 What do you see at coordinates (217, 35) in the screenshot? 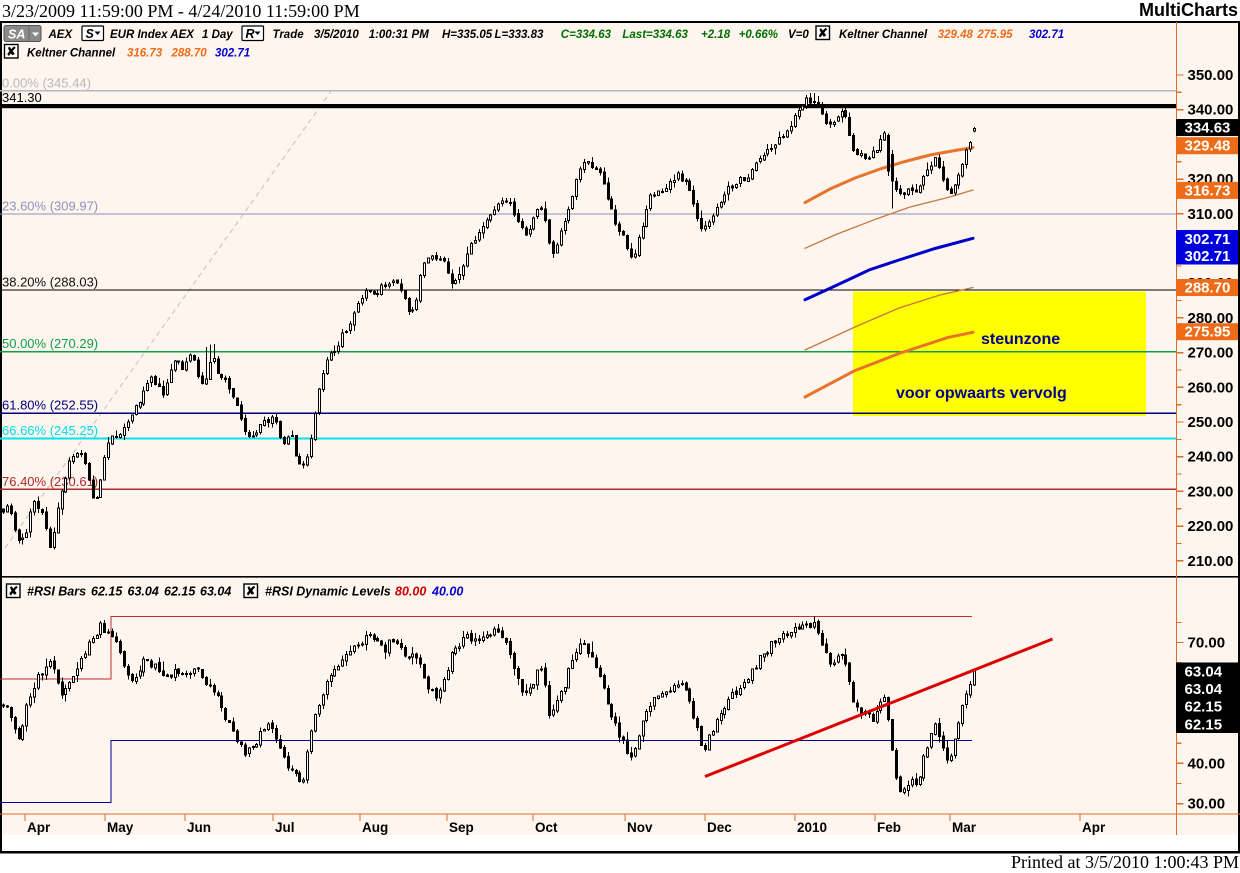
I see `svg-text: 1 Day` at bounding box center [217, 35].